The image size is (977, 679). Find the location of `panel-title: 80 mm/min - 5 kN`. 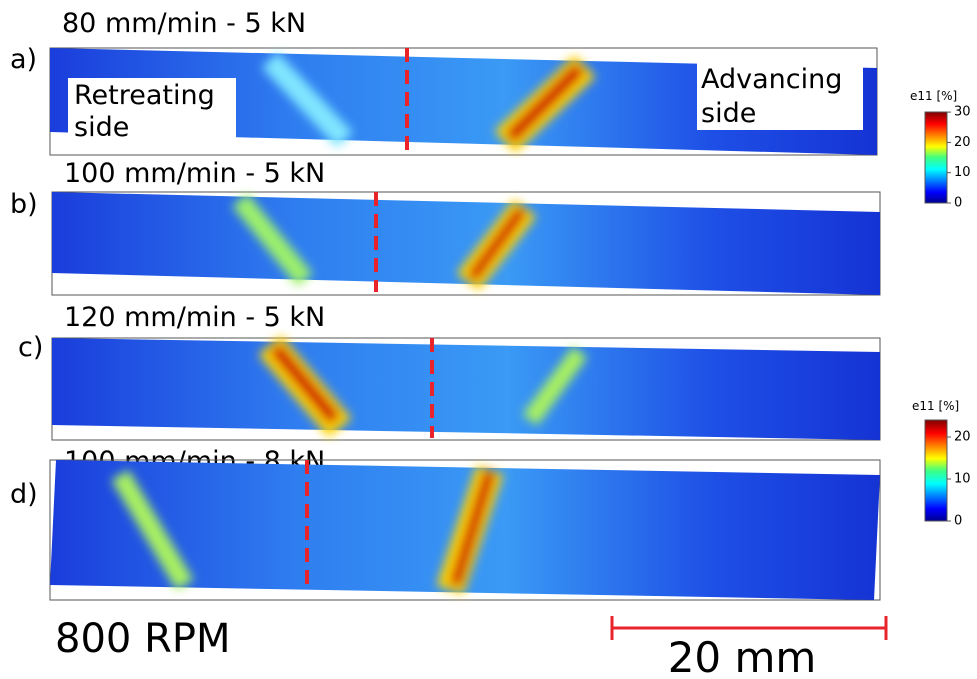

panel-title: 80 mm/min - 5 kN is located at coordinates (184, 23).